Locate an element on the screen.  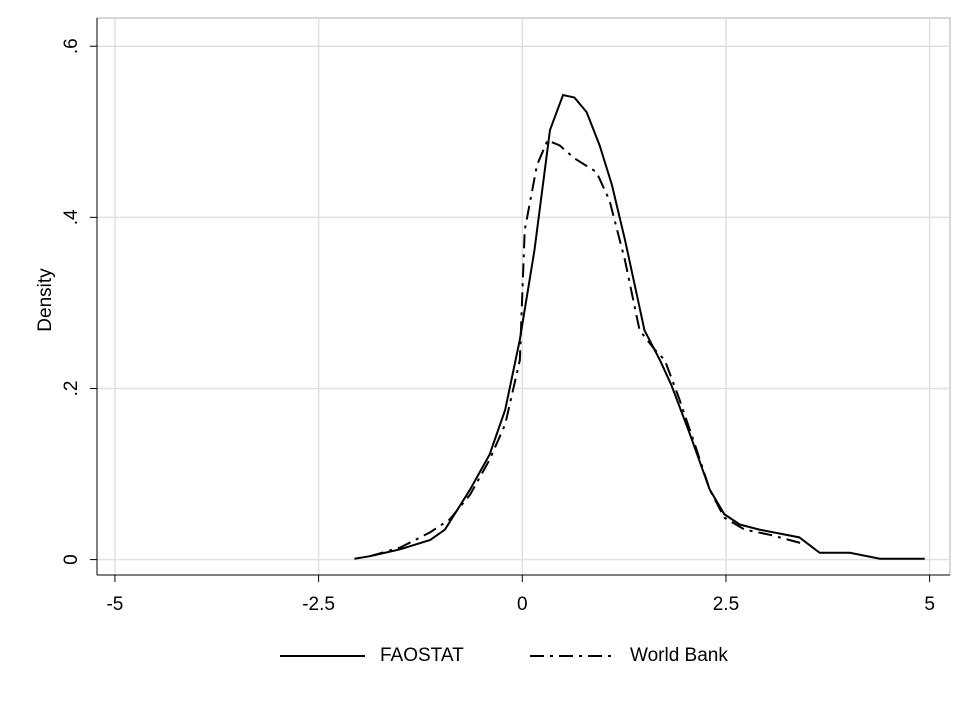
y-tick-label: .6 is located at coordinates (71, 46).